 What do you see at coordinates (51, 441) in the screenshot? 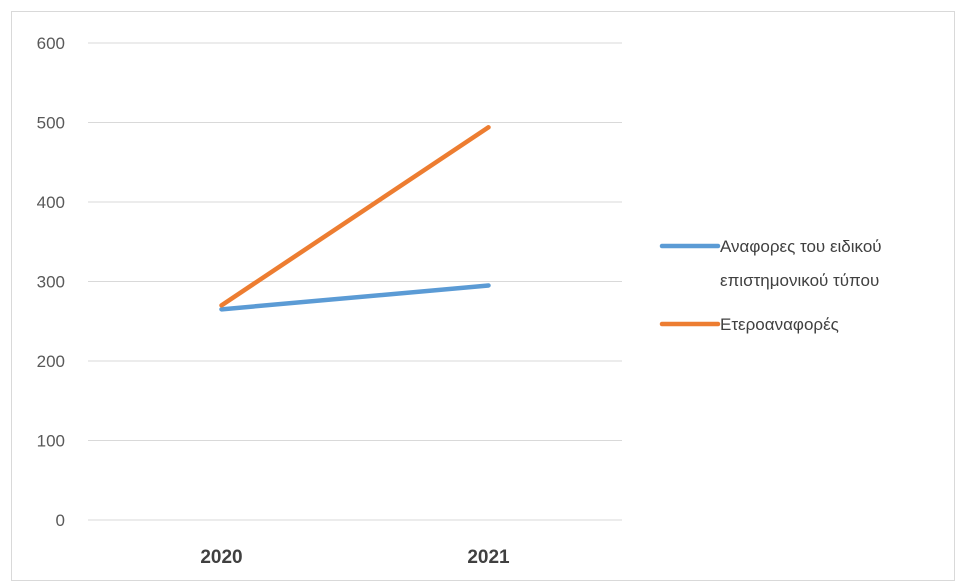
I see `y-tick-label: 100` at bounding box center [51, 441].